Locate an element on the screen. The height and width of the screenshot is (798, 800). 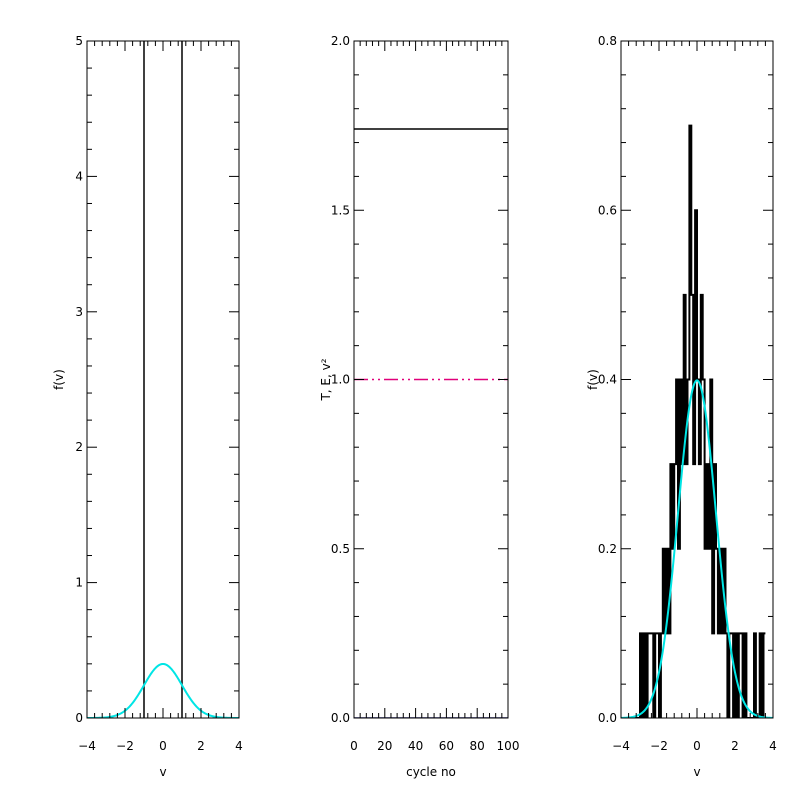
x-axis-label: cycle no is located at coordinates (431, 772).